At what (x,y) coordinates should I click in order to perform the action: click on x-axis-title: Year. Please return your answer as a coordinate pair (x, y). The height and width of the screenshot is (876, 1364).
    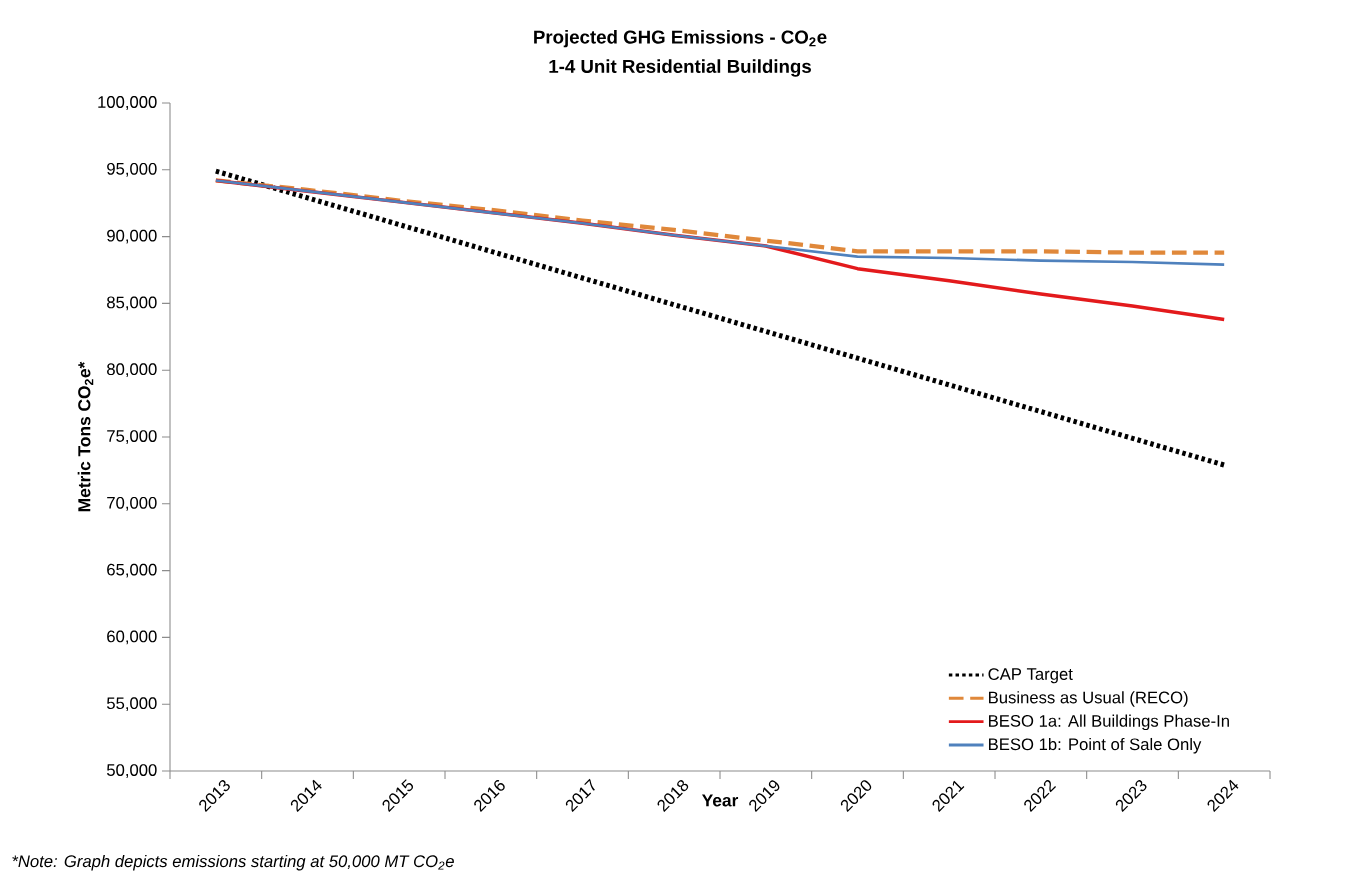
    Looking at the image, I should click on (720, 800).